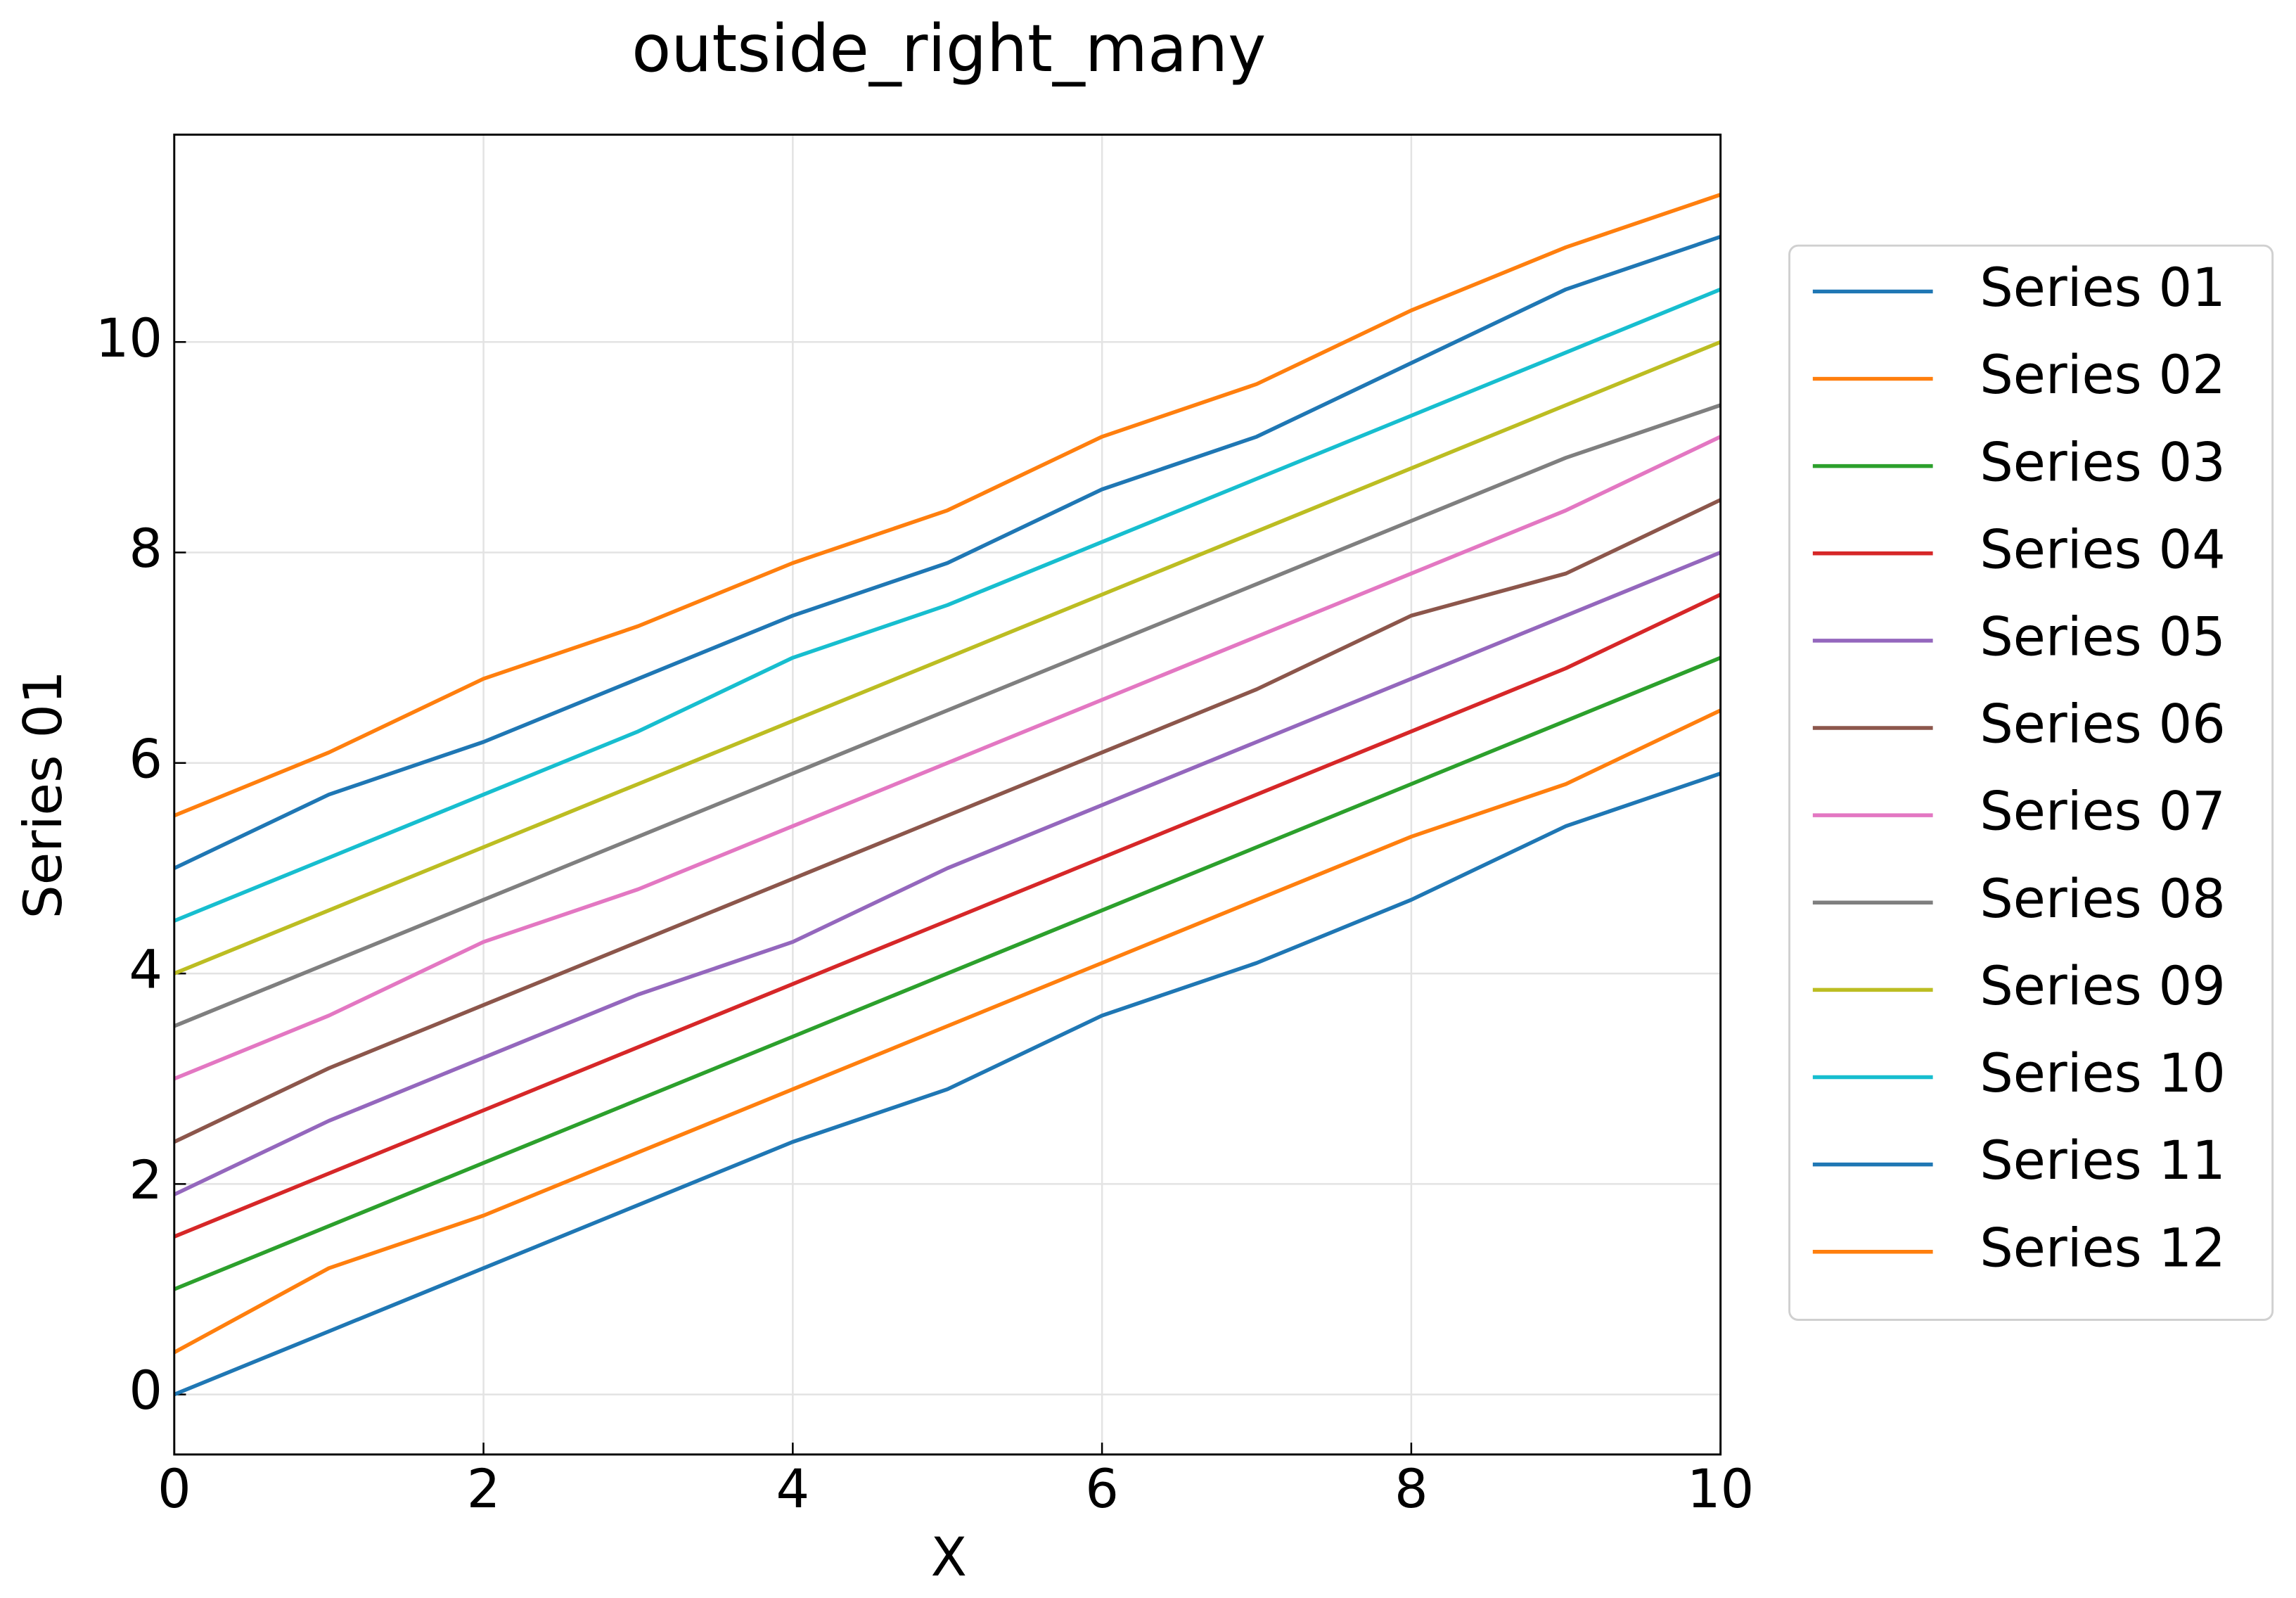 The height and width of the screenshot is (1598, 2296). Describe the element at coordinates (2103, 899) in the screenshot. I see `legend-label: Series 08` at that location.